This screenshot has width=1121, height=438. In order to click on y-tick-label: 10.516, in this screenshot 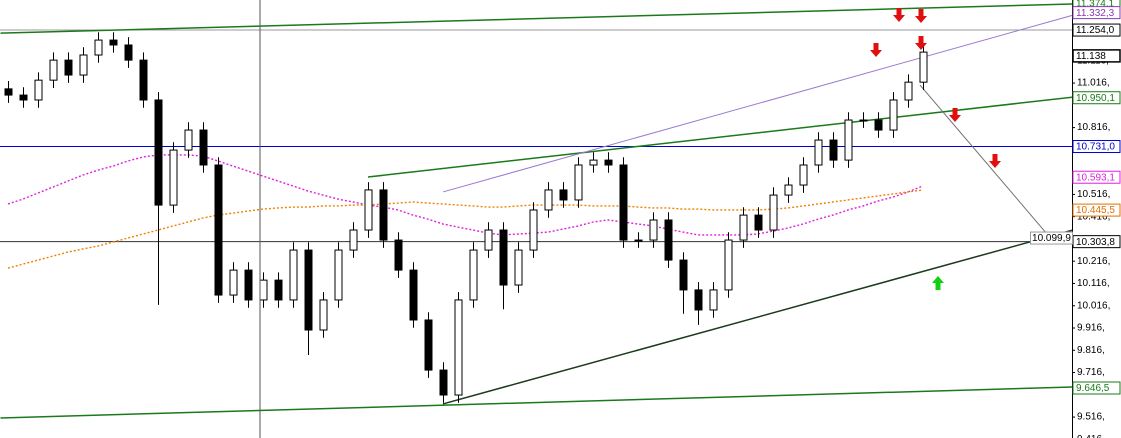, I will do `click(1093, 194)`.